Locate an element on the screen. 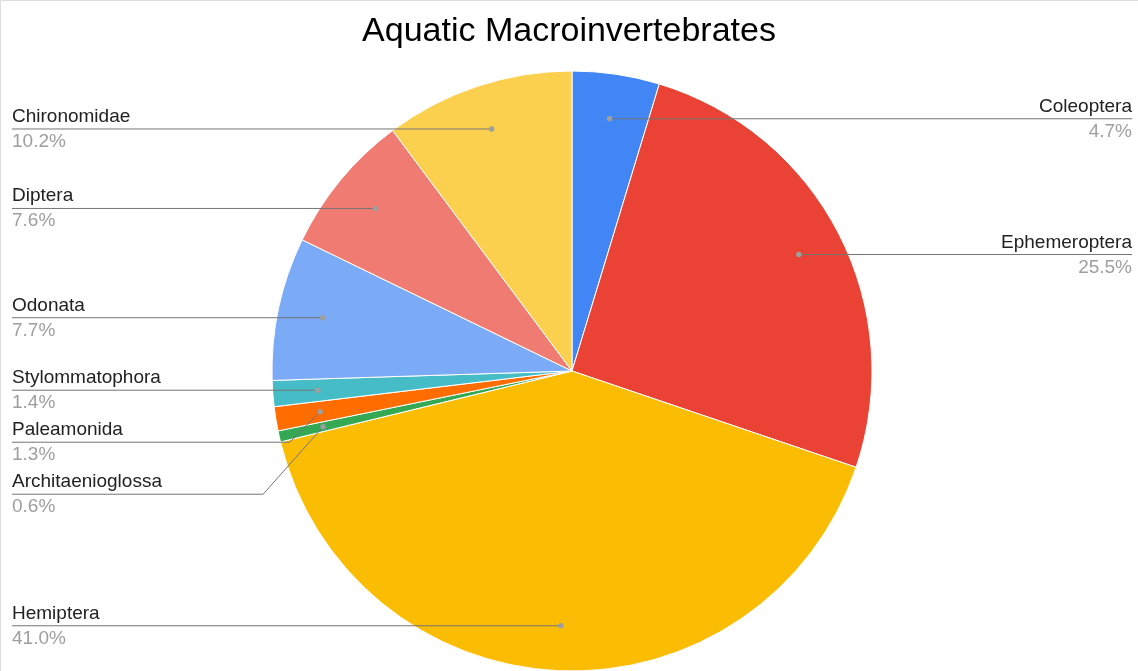  chart-title: Aquatic Macroinvertebrates is located at coordinates (569, 29).